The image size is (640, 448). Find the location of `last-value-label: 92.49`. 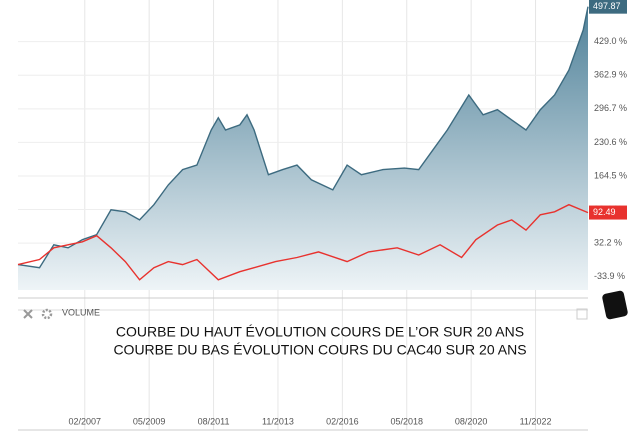

last-value-label: 92.49 is located at coordinates (604, 212).